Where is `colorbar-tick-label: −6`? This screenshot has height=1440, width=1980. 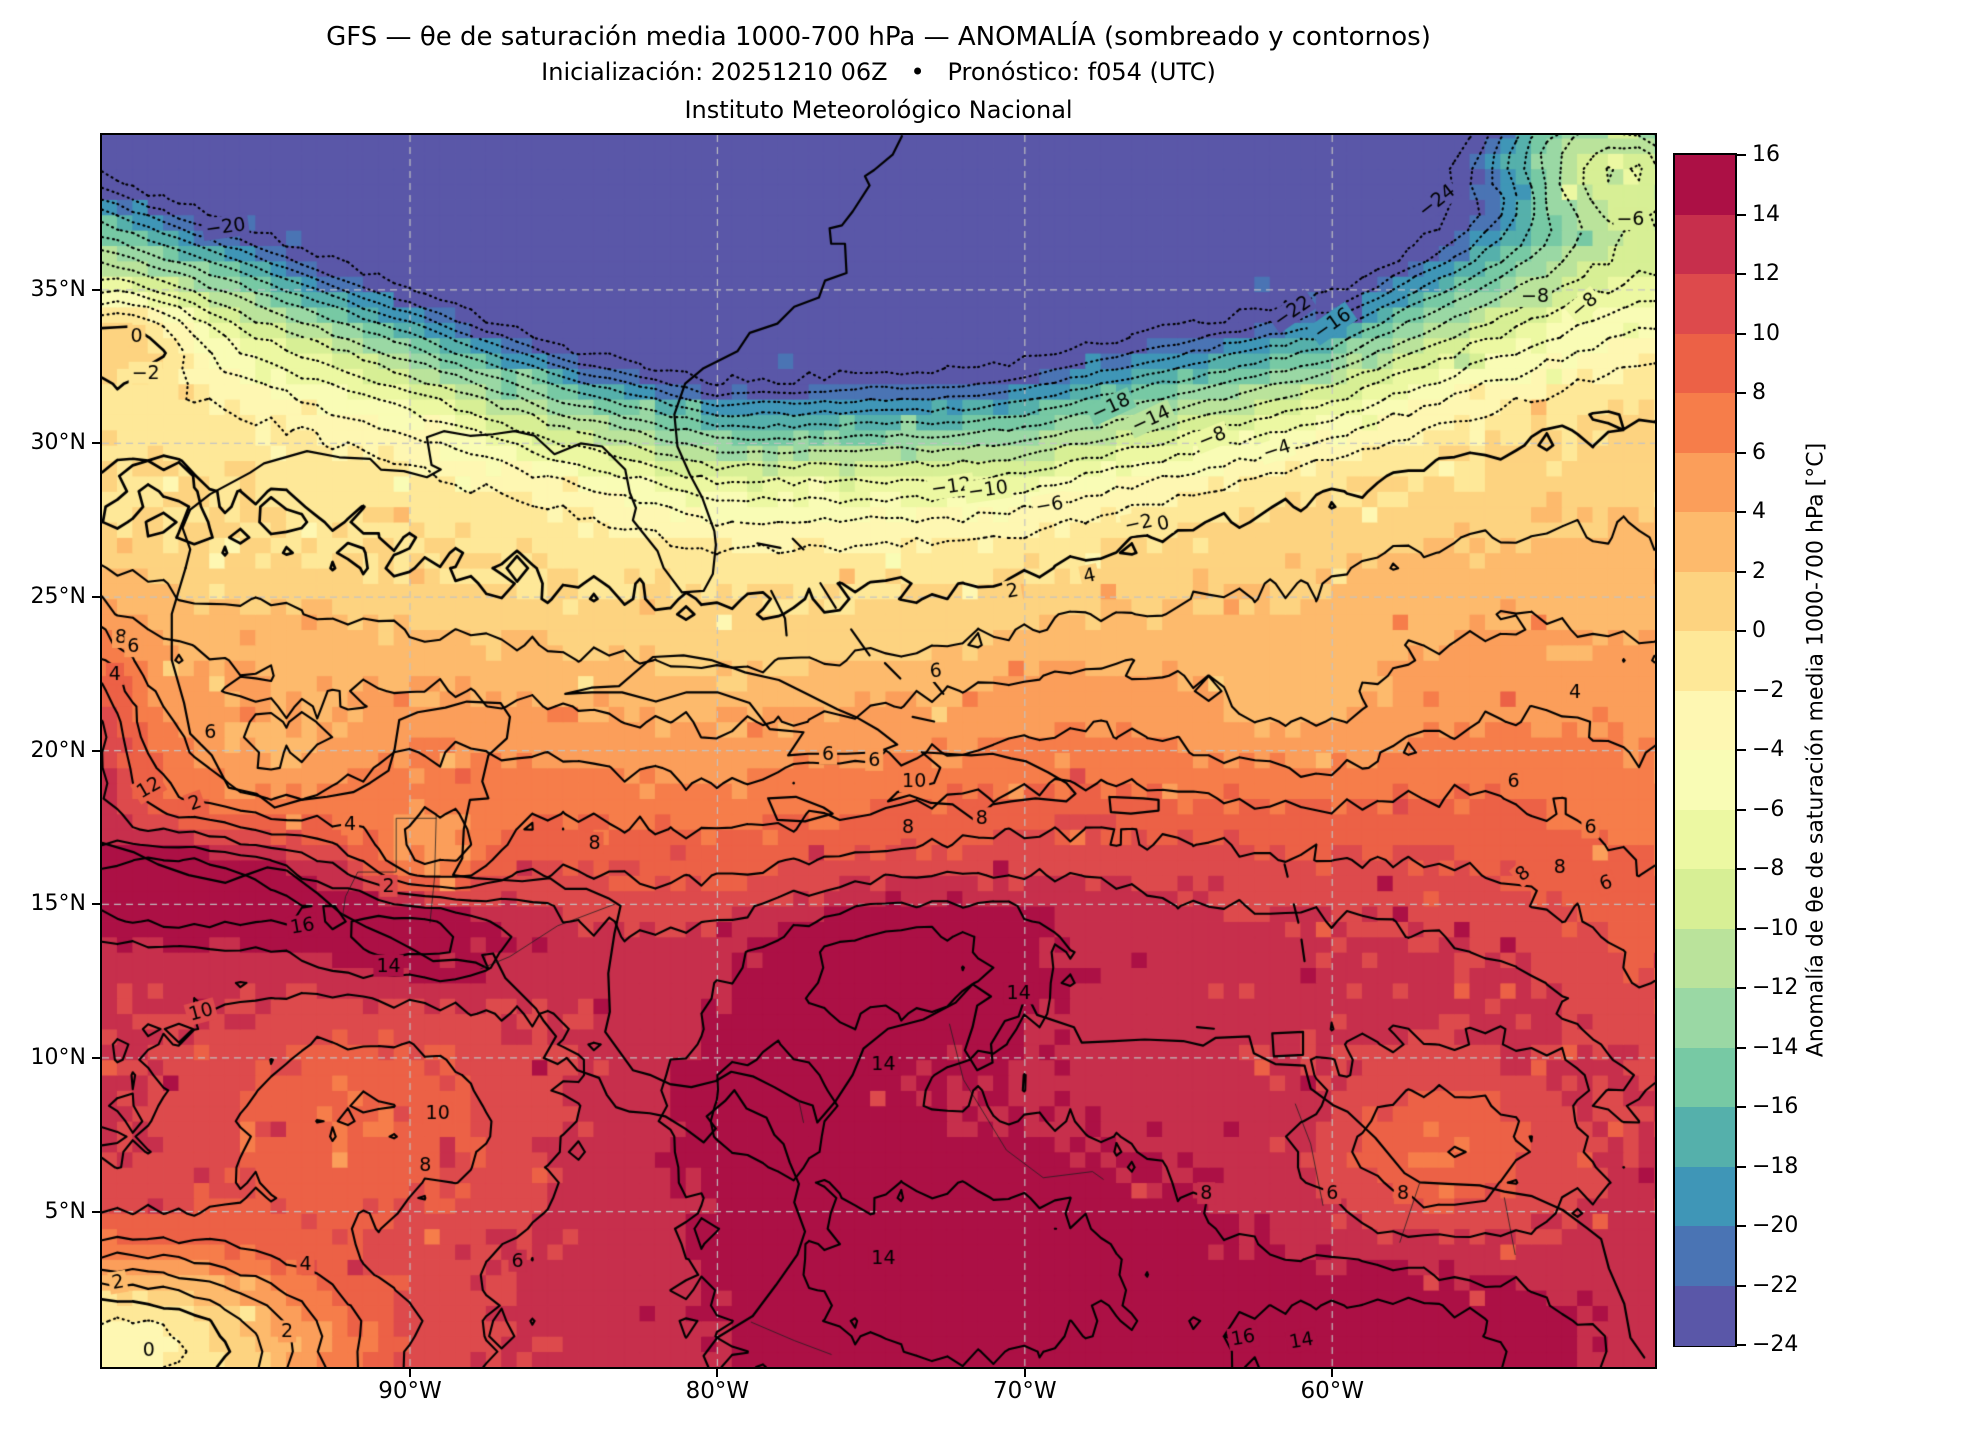
colorbar-tick-label: −6 is located at coordinates (1768, 809).